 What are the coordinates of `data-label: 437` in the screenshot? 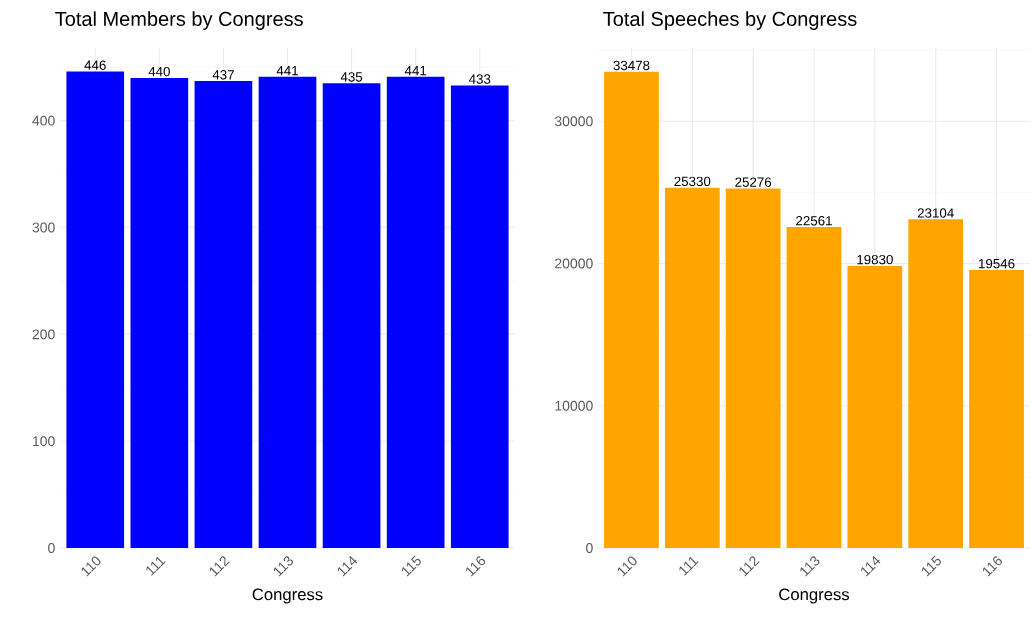 It's located at (223, 75).